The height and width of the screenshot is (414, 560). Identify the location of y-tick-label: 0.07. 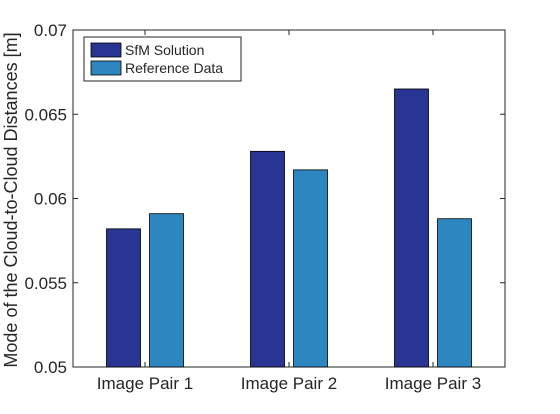
(50, 30).